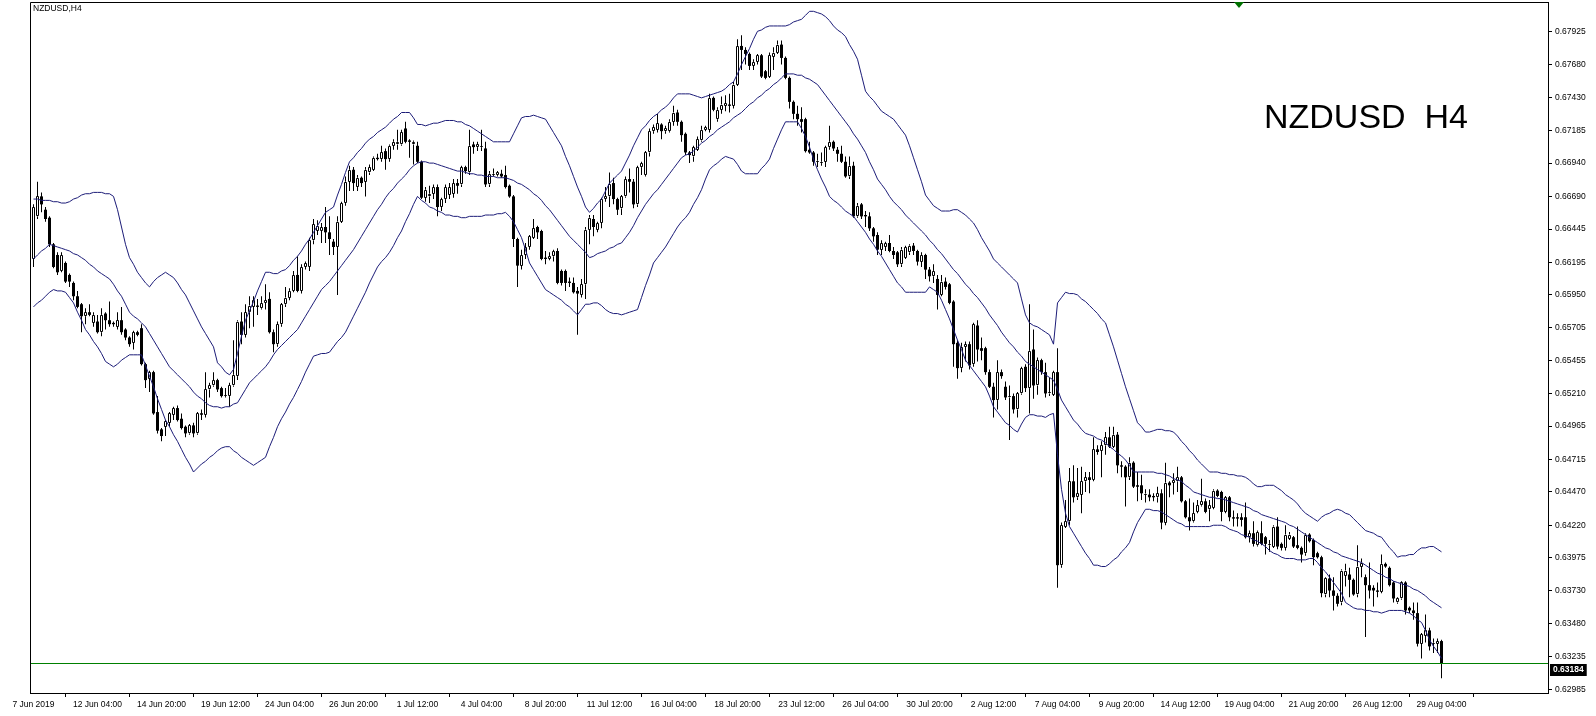 This screenshot has width=1596, height=716. Describe the element at coordinates (1570, 294) in the screenshot. I see `y-tick-label: 0.65950` at that location.